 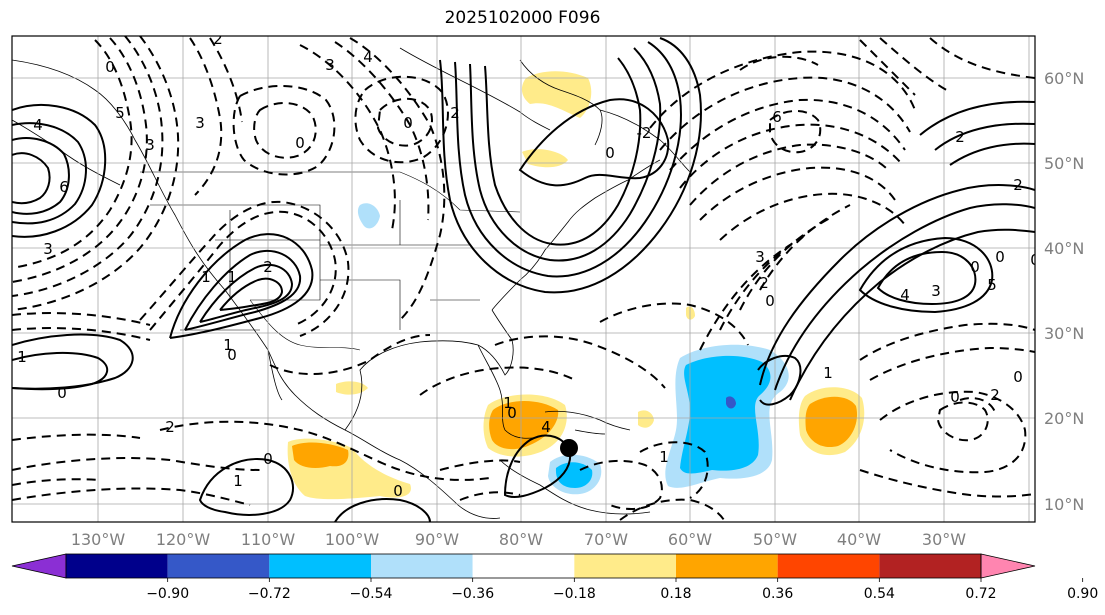 I want to click on shade-yucatan-orange, so click(x=524, y=425).